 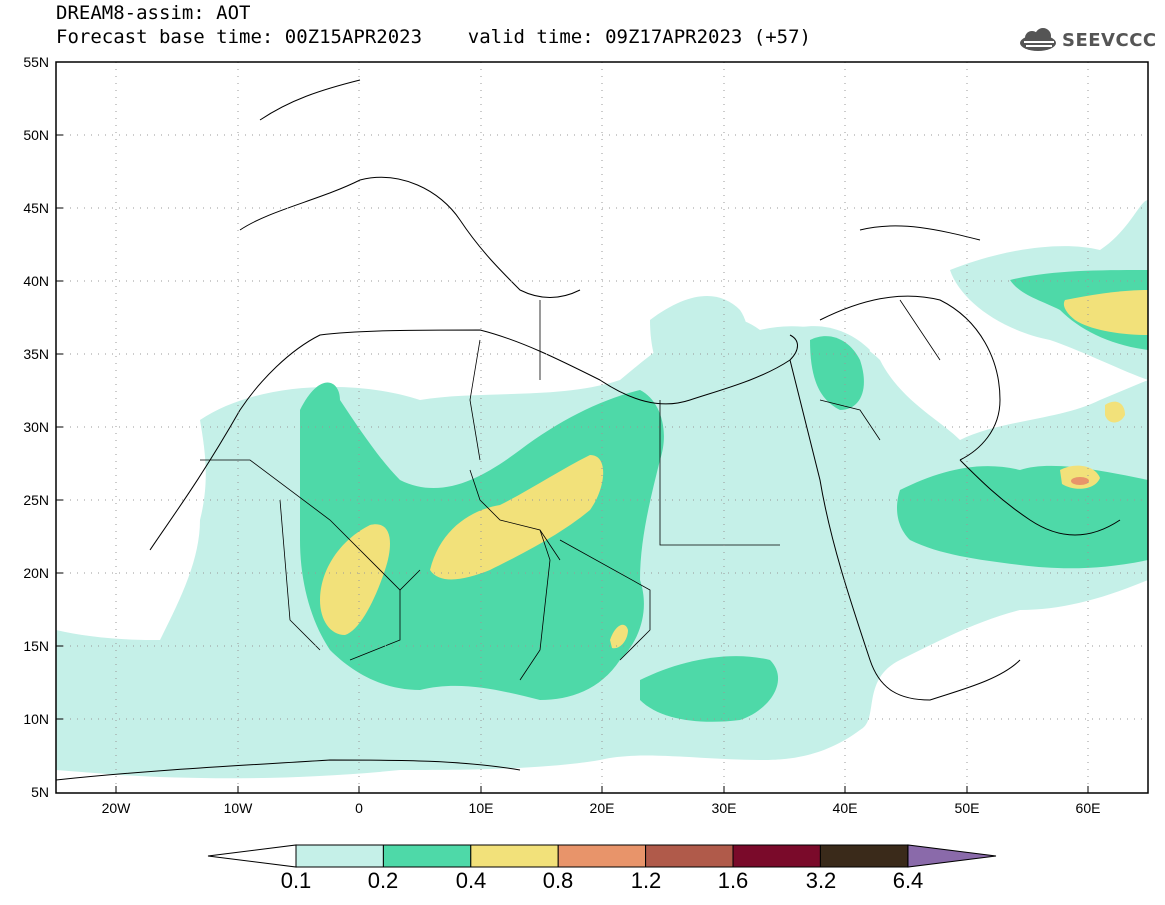 What do you see at coordinates (602, 856) in the screenshot?
I see `colorbar-box-0.8` at bounding box center [602, 856].